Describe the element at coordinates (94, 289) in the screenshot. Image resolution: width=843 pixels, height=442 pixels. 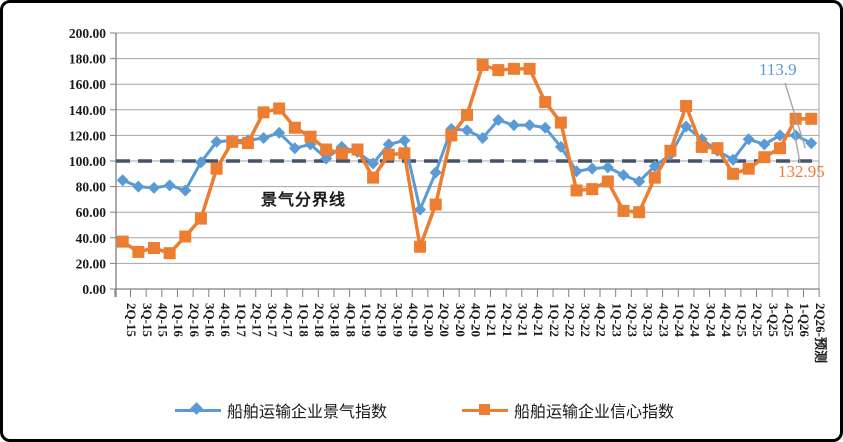
I see `svg-text: 0.00` at that location.